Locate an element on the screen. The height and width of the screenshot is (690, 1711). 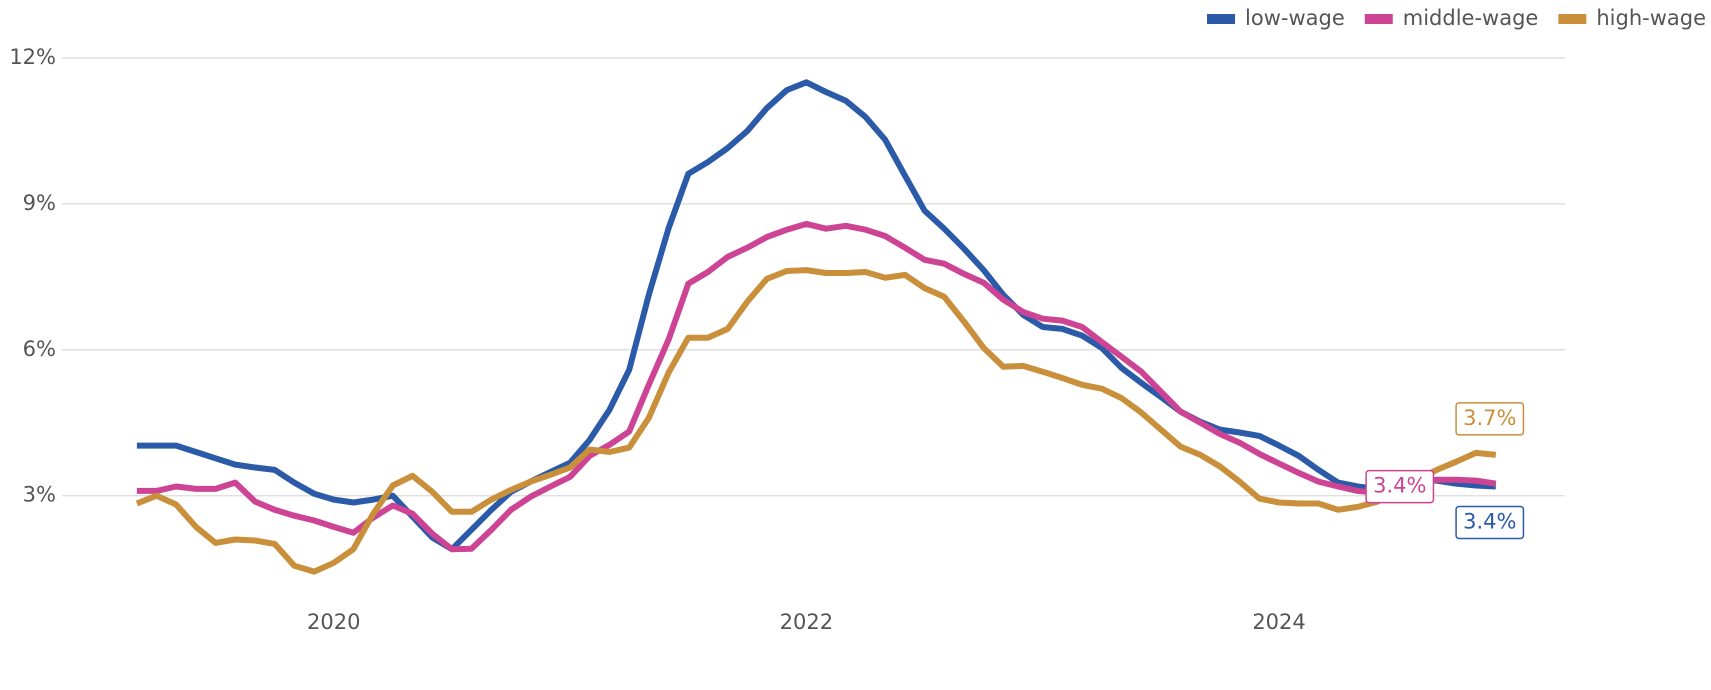
x-tick-label: 2024 is located at coordinates (1278, 622).